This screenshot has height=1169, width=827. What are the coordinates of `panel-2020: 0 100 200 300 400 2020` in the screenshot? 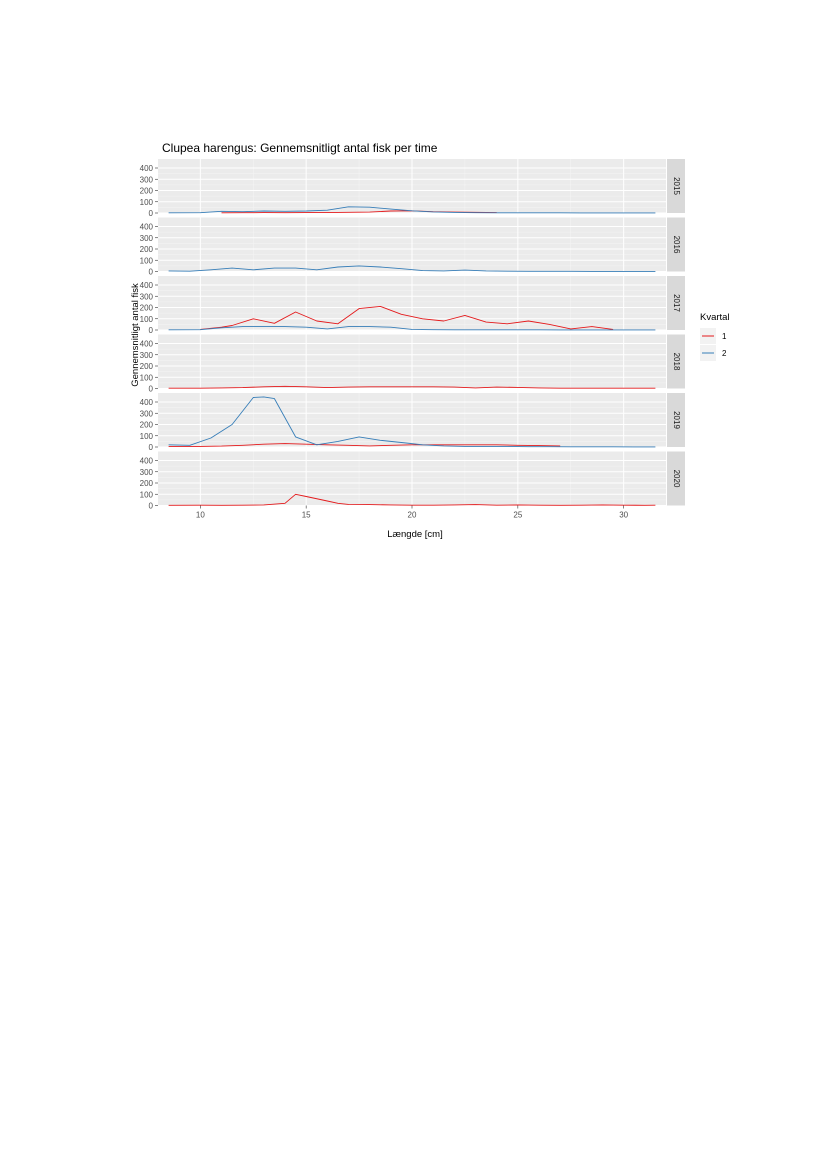 It's located at (412, 481).